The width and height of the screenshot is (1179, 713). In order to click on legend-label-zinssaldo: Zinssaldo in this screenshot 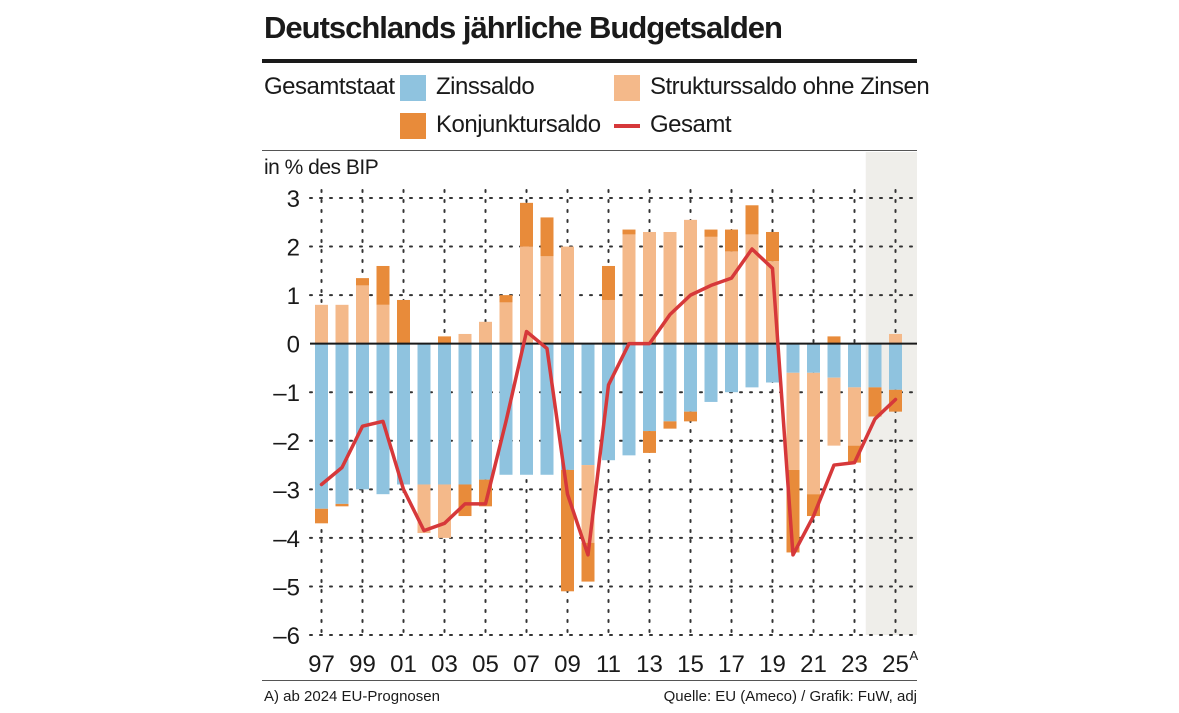, I will do `click(485, 86)`.